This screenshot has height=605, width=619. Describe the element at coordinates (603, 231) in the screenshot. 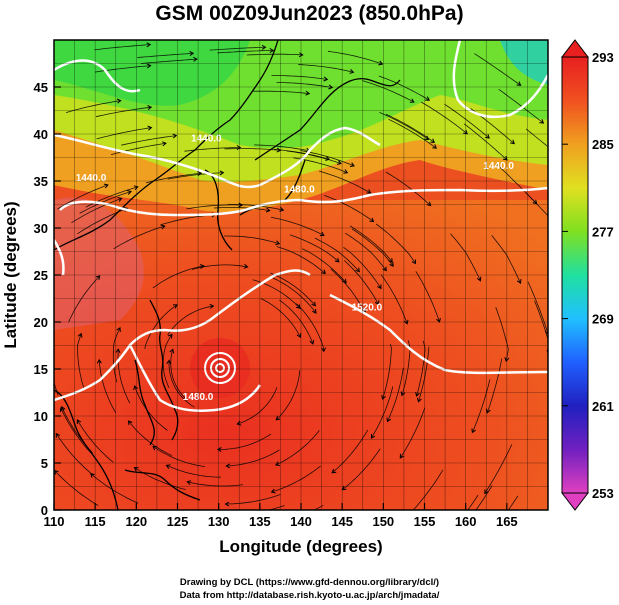

I see `colorbar-tick-label: 277` at that location.